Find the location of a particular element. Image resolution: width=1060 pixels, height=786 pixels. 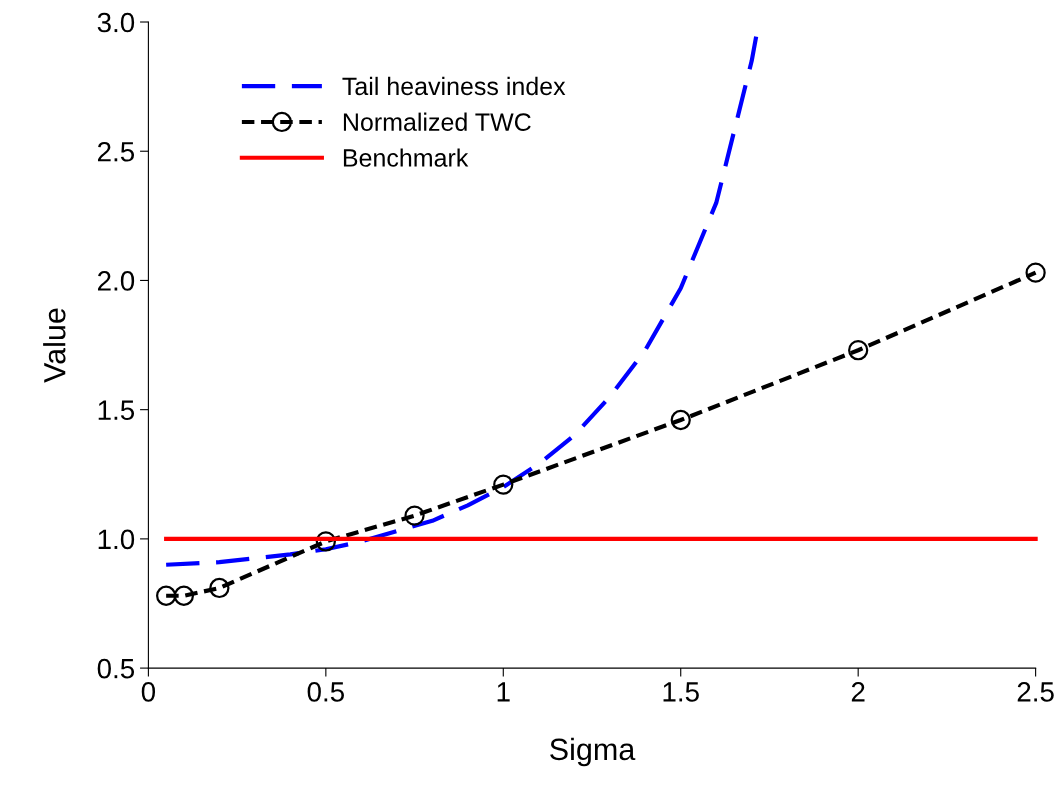

legend-label: Tail heaviness index is located at coordinates (454, 86).